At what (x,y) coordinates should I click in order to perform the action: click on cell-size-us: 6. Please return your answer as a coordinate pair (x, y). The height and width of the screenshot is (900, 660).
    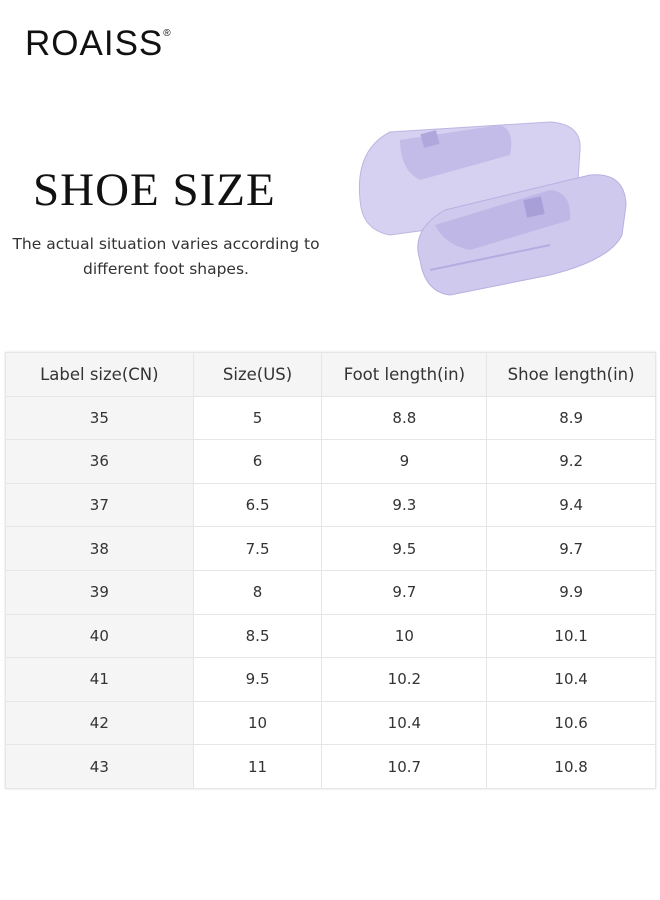
    Looking at the image, I should click on (257, 461).